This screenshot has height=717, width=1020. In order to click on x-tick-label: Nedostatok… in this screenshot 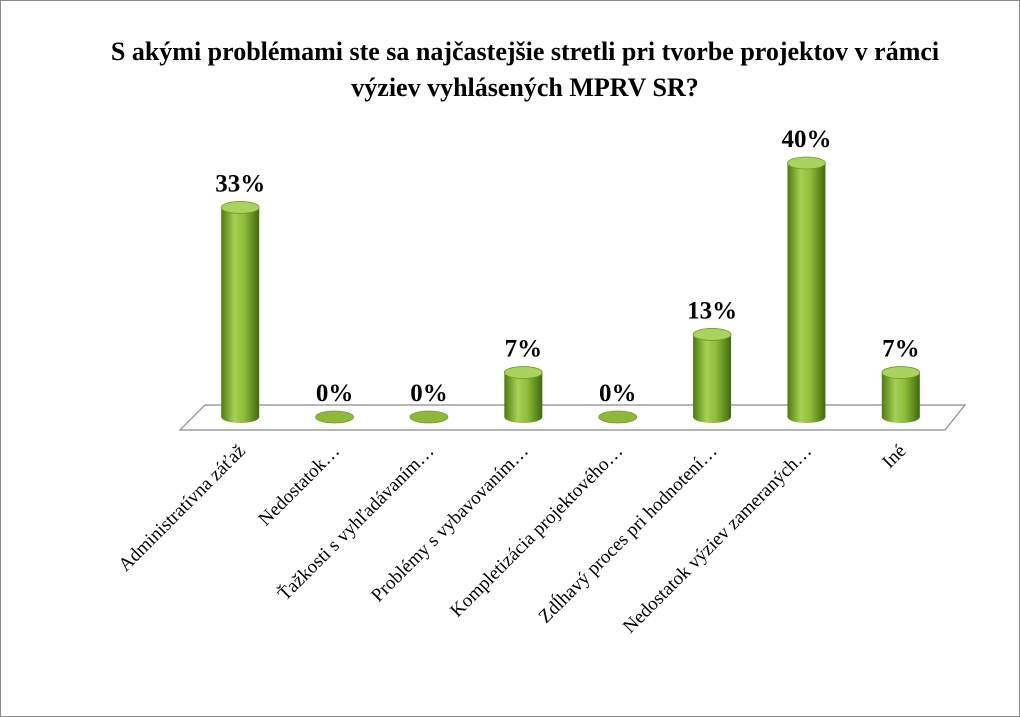, I will do `click(299, 485)`.